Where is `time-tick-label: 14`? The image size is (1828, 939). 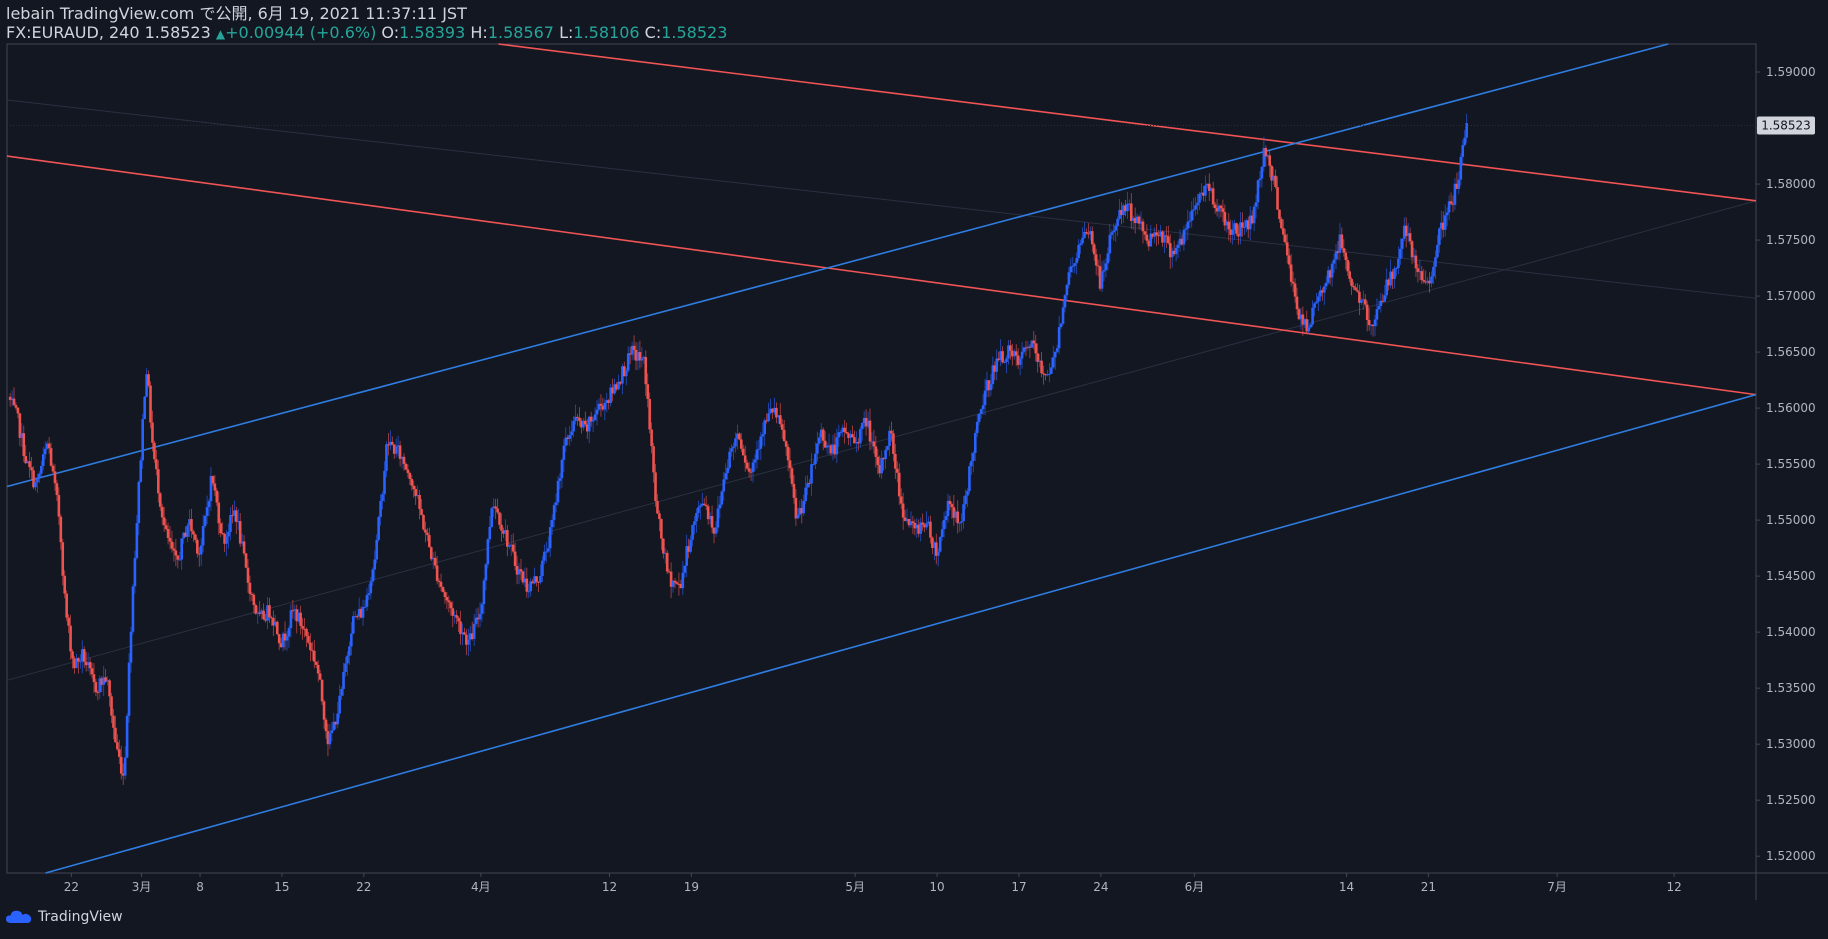
time-tick-label: 14 is located at coordinates (1346, 887).